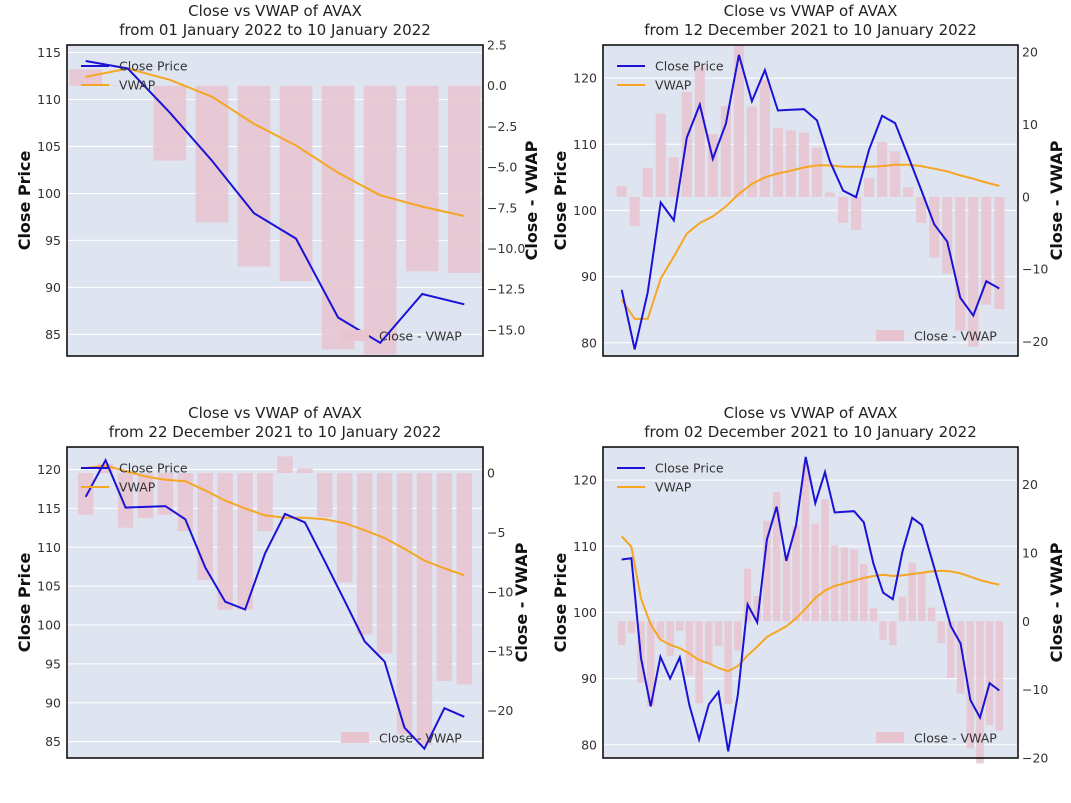 The width and height of the screenshot is (1071, 803). Describe the element at coordinates (506, 289) in the screenshot. I see `y2-tick-label: −12.5` at that location.